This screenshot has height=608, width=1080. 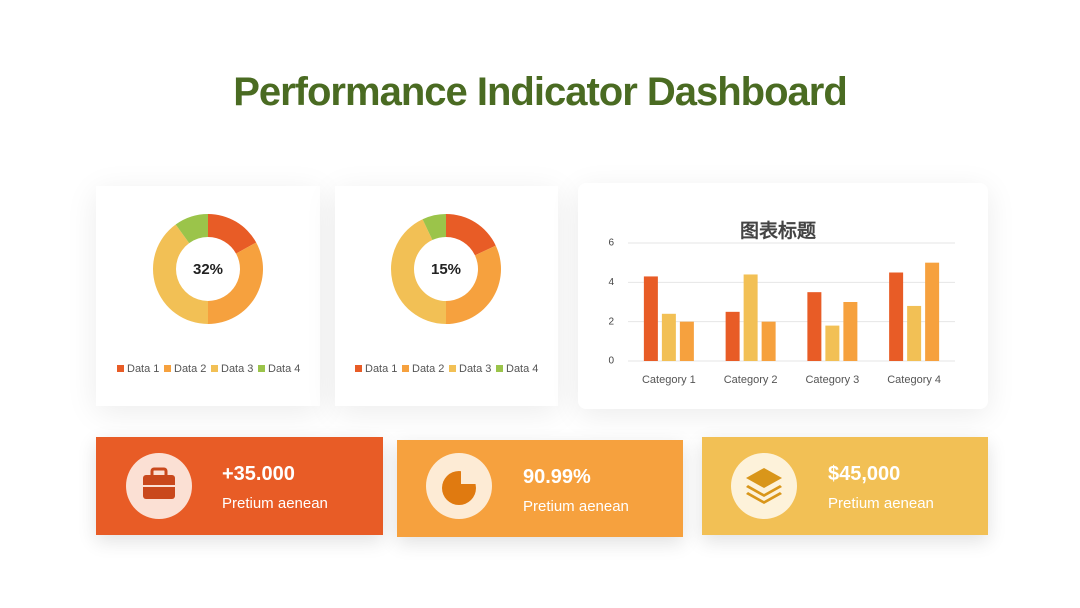 I want to click on y-tick-label: 6, so click(x=611, y=243).